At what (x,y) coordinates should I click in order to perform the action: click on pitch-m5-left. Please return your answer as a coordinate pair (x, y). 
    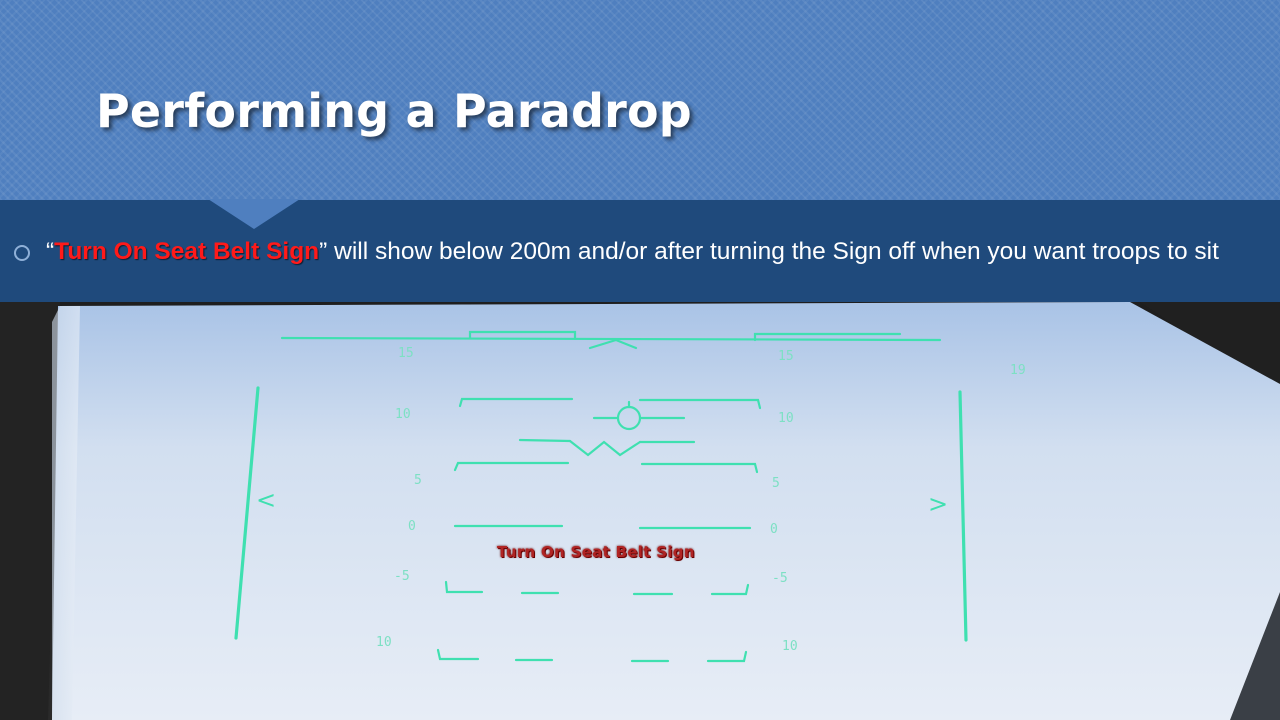
    Looking at the image, I should click on (464, 587).